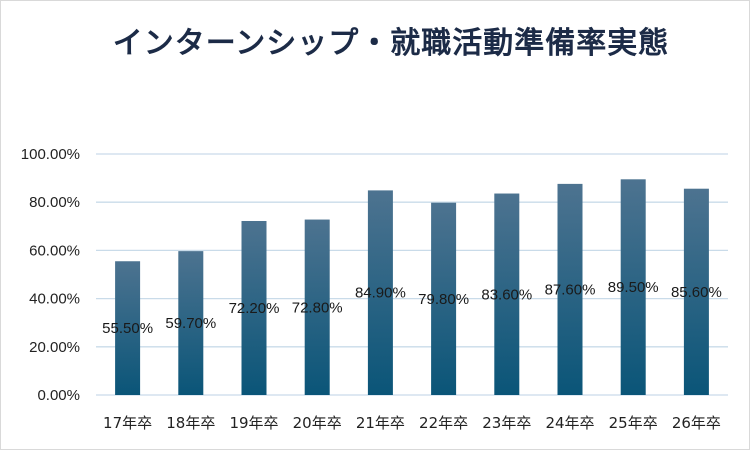 Image resolution: width=752 pixels, height=452 pixels. I want to click on x-tick-label: 22年卒, so click(443, 423).